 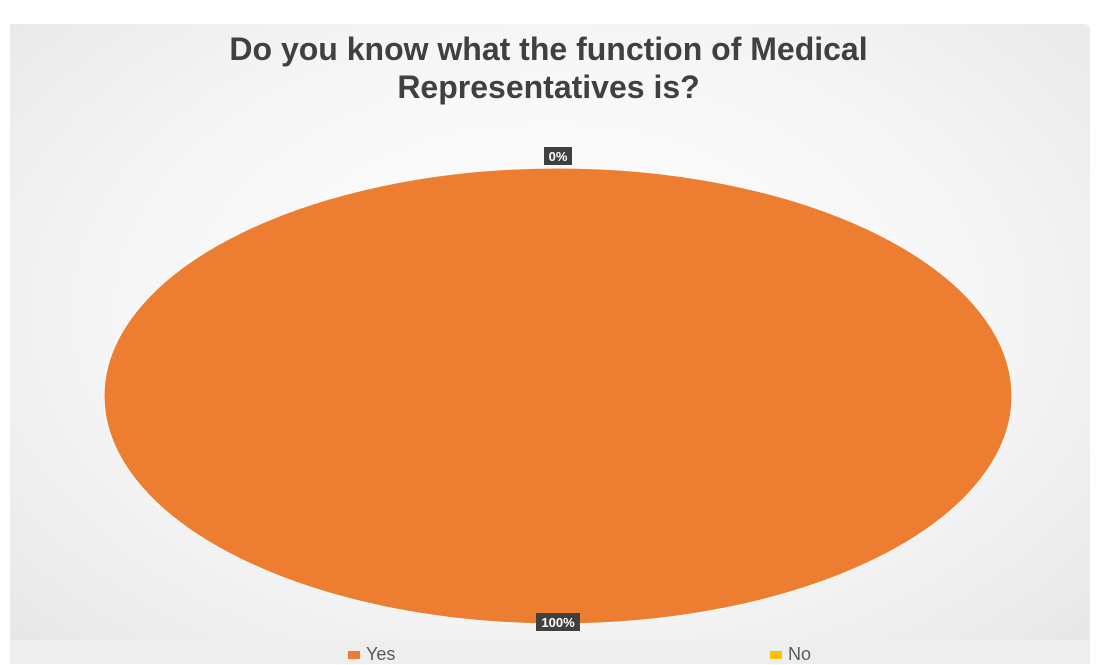 I want to click on legend: Yes No, so click(x=550, y=652).